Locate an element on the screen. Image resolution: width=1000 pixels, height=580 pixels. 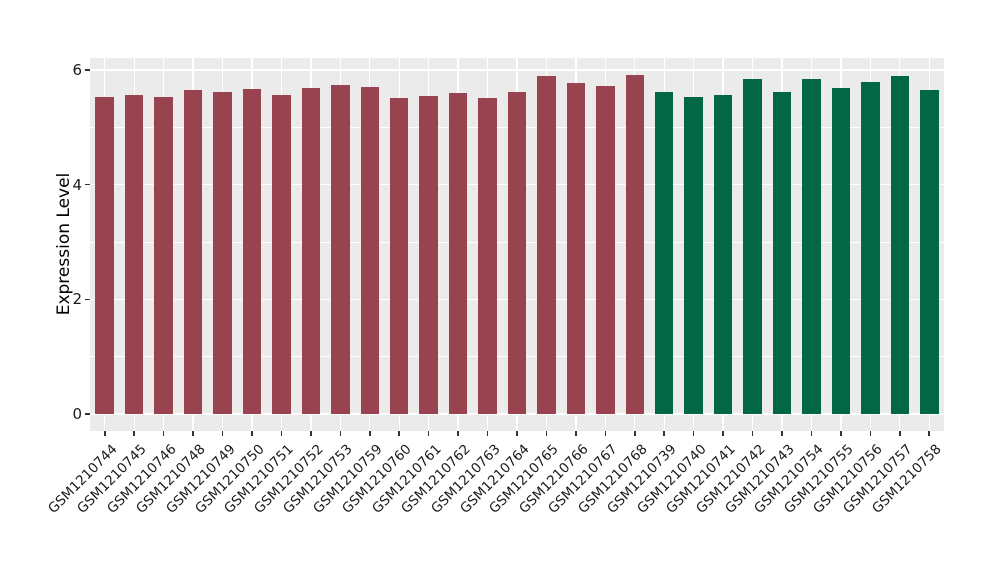
bar-GSM1210751 is located at coordinates (281, 254).